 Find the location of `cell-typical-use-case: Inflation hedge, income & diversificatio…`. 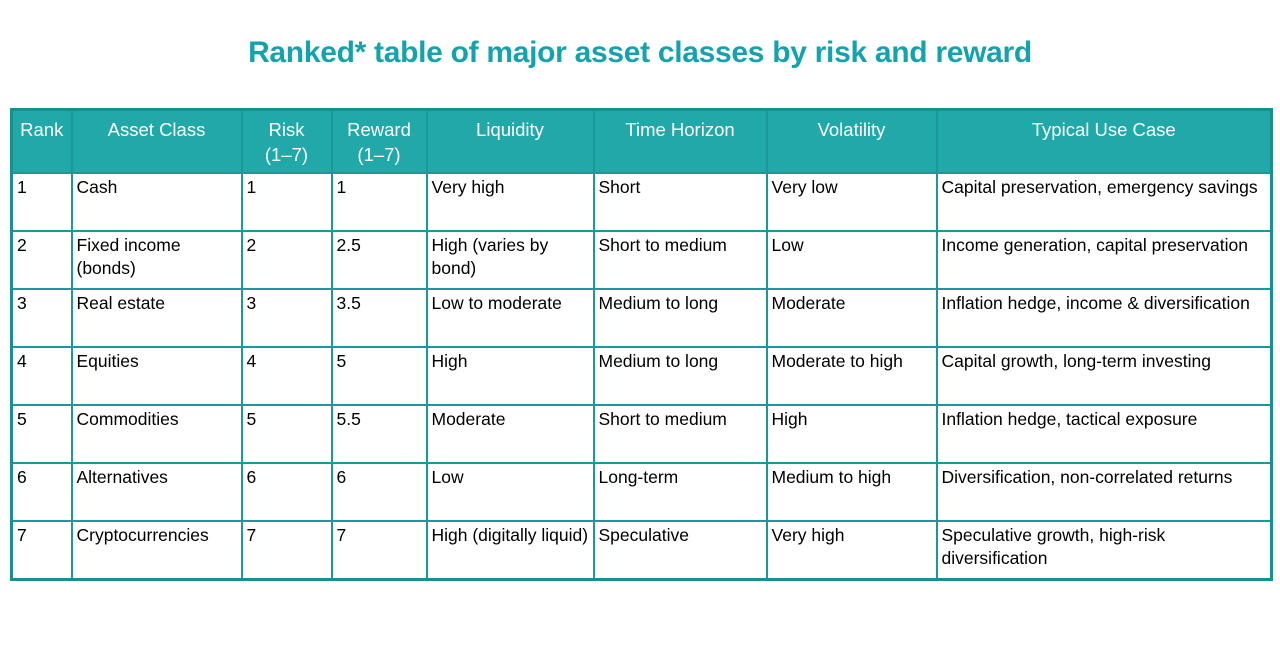

cell-typical-use-case: Inflation hedge, income & diversificatio… is located at coordinates (1104, 317).